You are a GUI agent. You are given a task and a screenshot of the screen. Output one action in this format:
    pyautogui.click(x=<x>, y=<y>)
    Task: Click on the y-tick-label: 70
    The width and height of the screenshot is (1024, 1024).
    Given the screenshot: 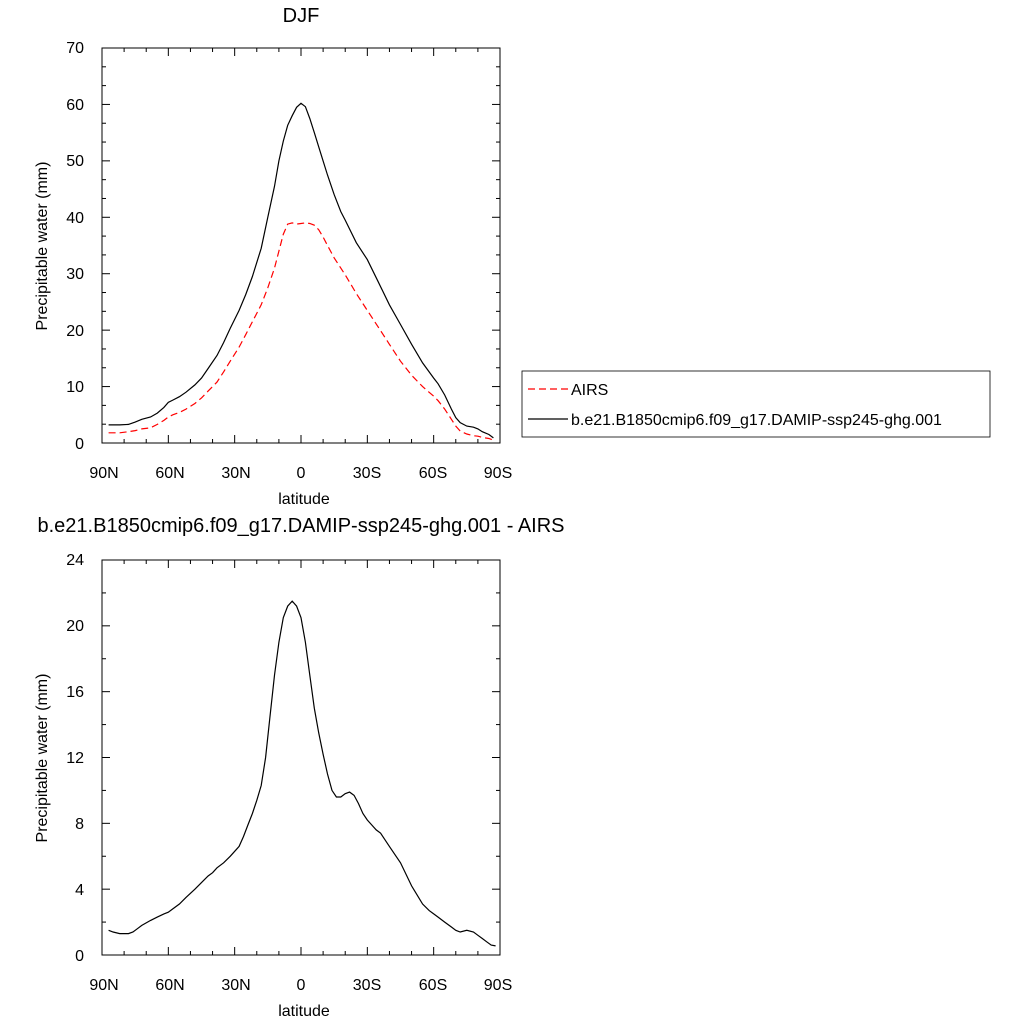 What is the action you would take?
    pyautogui.click(x=75, y=48)
    